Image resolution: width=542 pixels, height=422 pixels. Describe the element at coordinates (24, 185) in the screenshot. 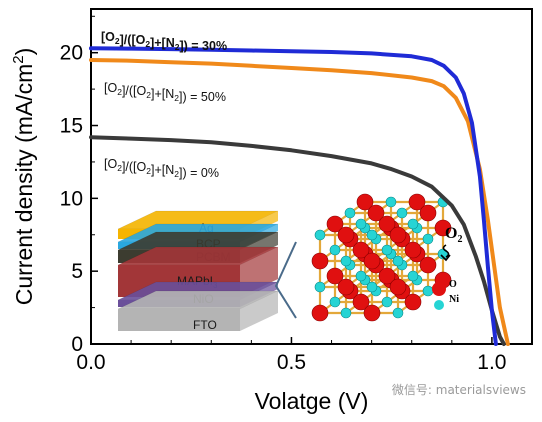

I see `y-axis-label-base: Current density (mA/cm` at that location.